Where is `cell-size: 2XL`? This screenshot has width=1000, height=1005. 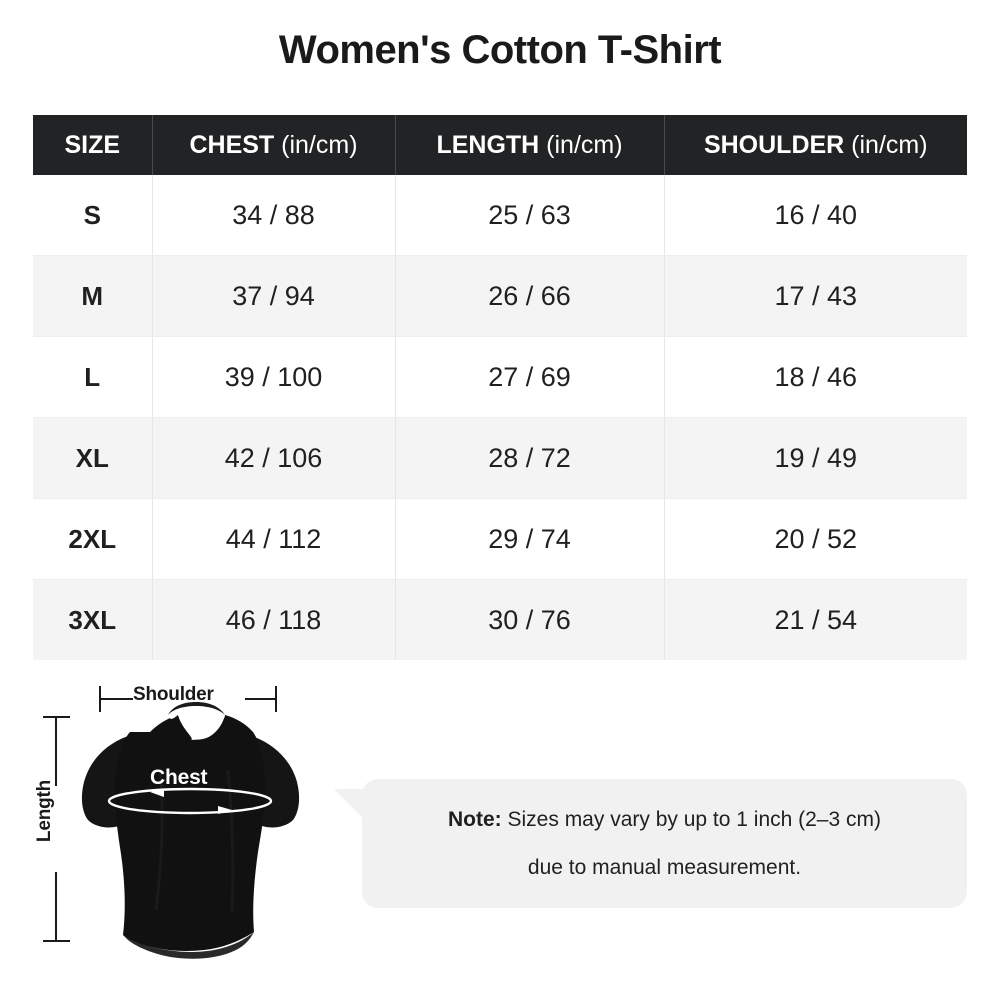 cell-size: 2XL is located at coordinates (93, 539).